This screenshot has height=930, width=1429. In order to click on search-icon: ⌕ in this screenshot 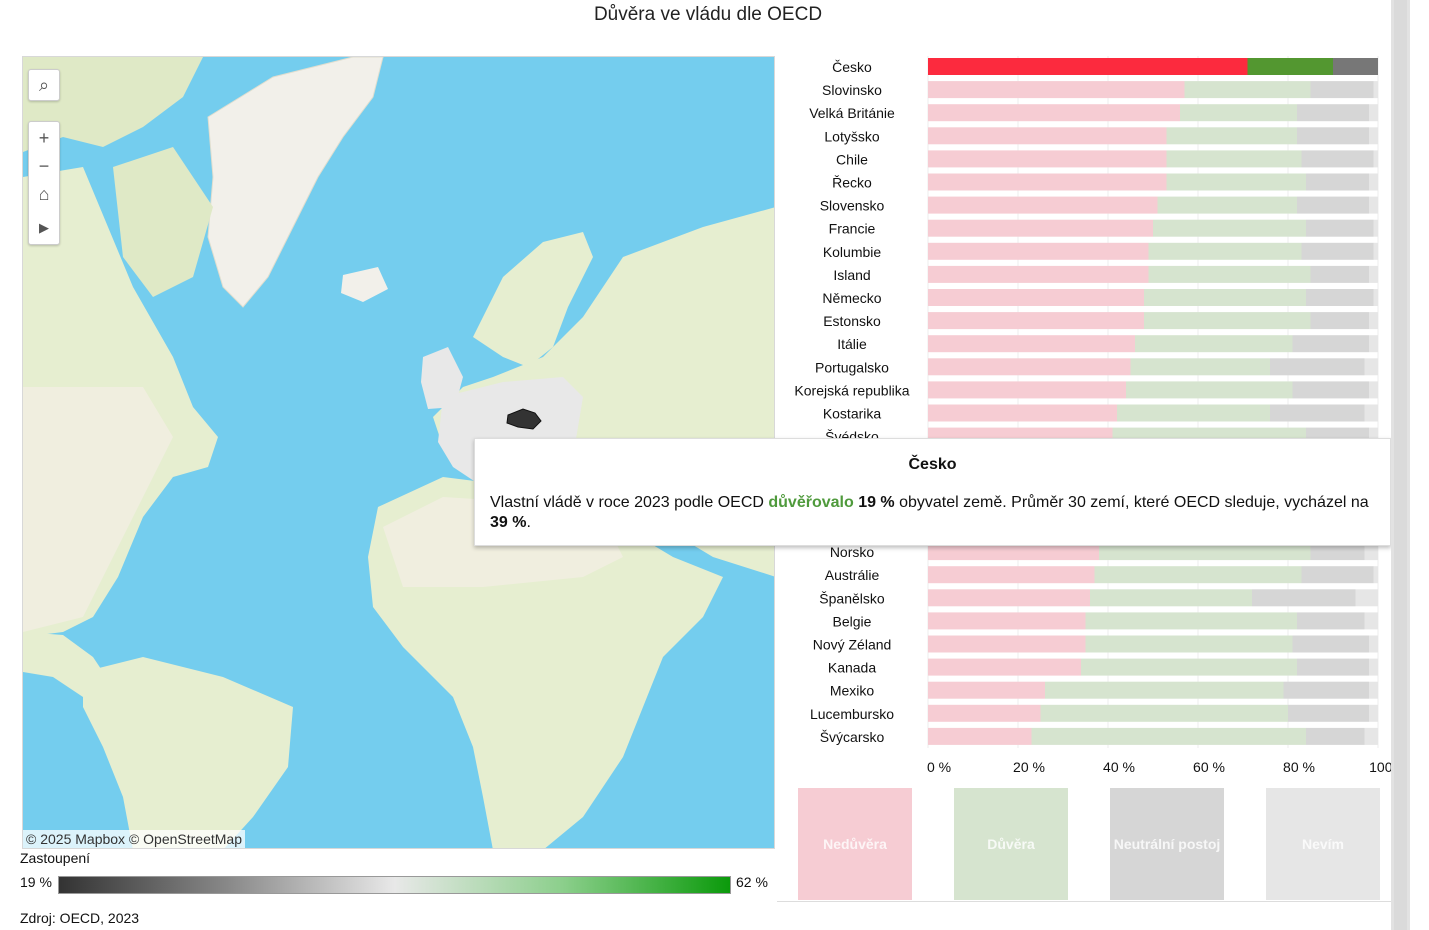, I will do `click(44, 85)`.